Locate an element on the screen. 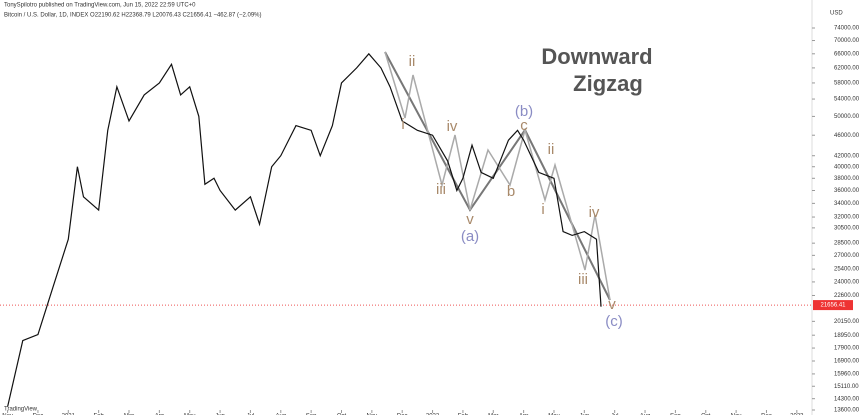 This screenshot has width=860, height=415. y-tick-label: 22600.00 is located at coordinates (847, 296).